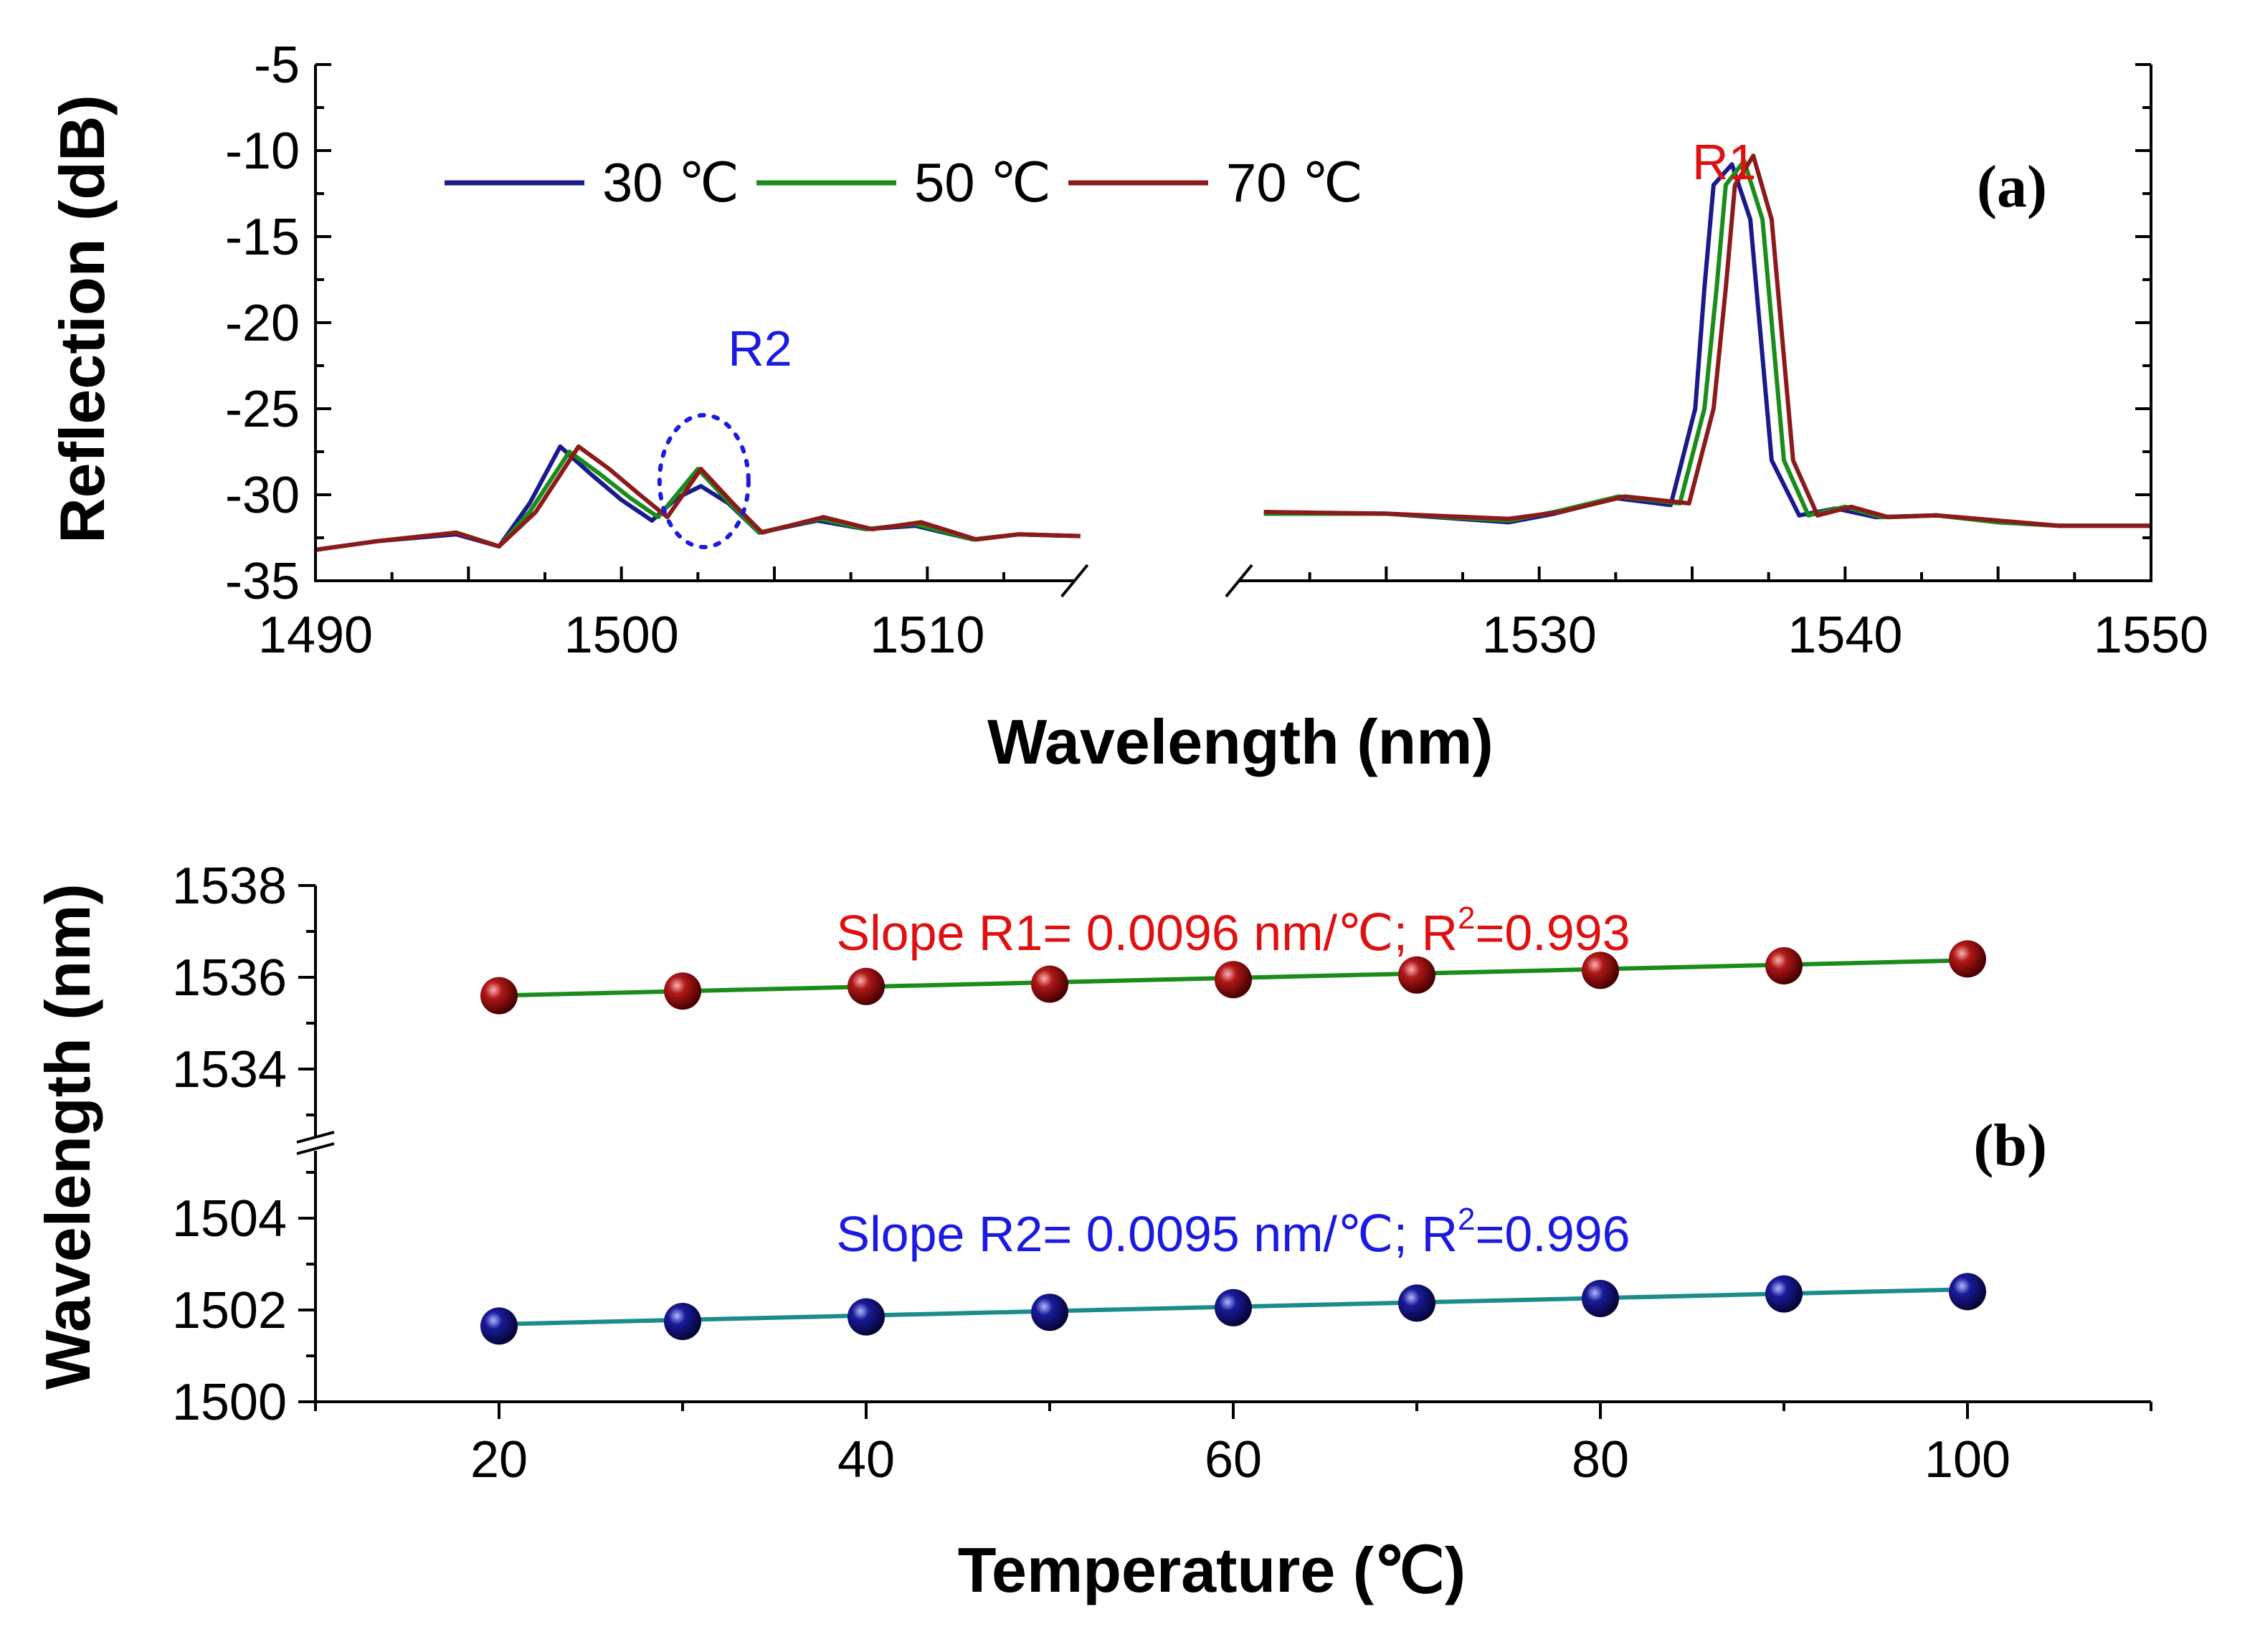 The image size is (2255, 1652). What do you see at coordinates (67, 1136) in the screenshot?
I see `panel-b-y-axis-title: Wavelength (nm)` at bounding box center [67, 1136].